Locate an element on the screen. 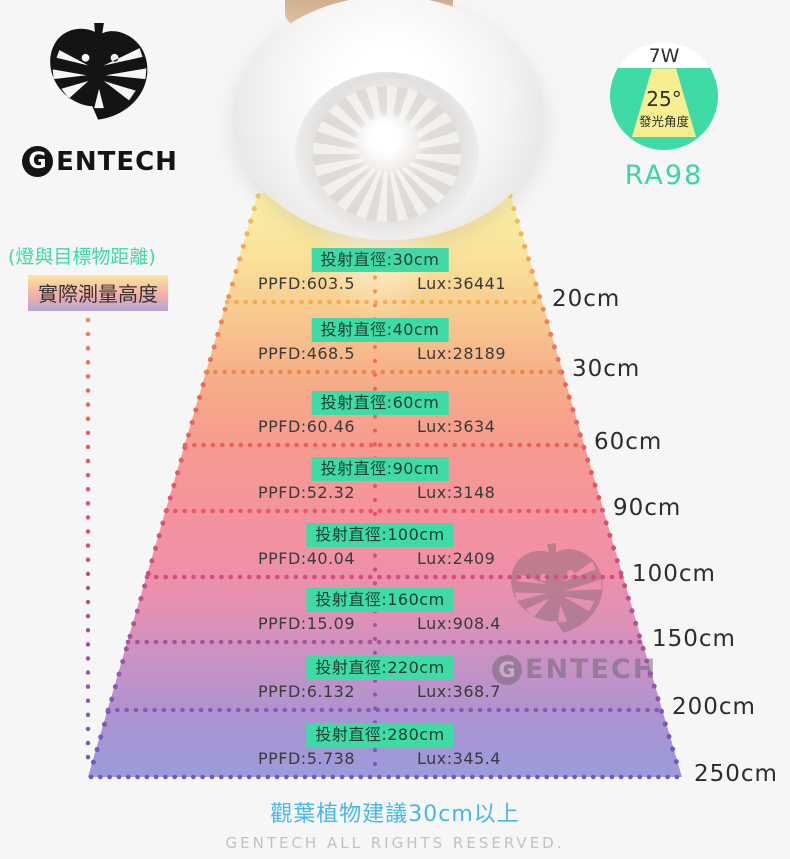 The height and width of the screenshot is (859, 790). lux-value: Lux:908.4 is located at coordinates (459, 623).